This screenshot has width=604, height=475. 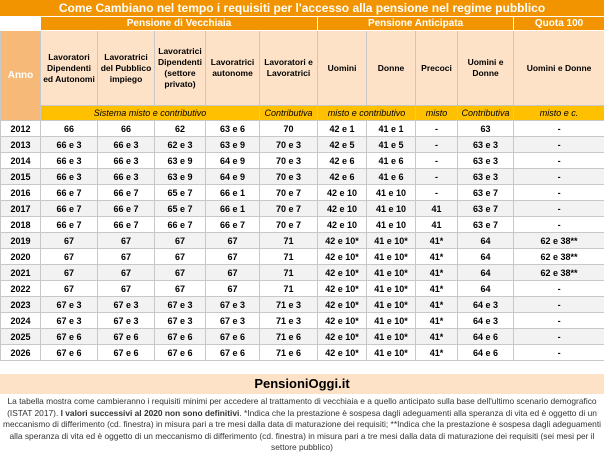 What do you see at coordinates (342, 144) in the screenshot?
I see `cell-uomini: 42 e 5` at bounding box center [342, 144].